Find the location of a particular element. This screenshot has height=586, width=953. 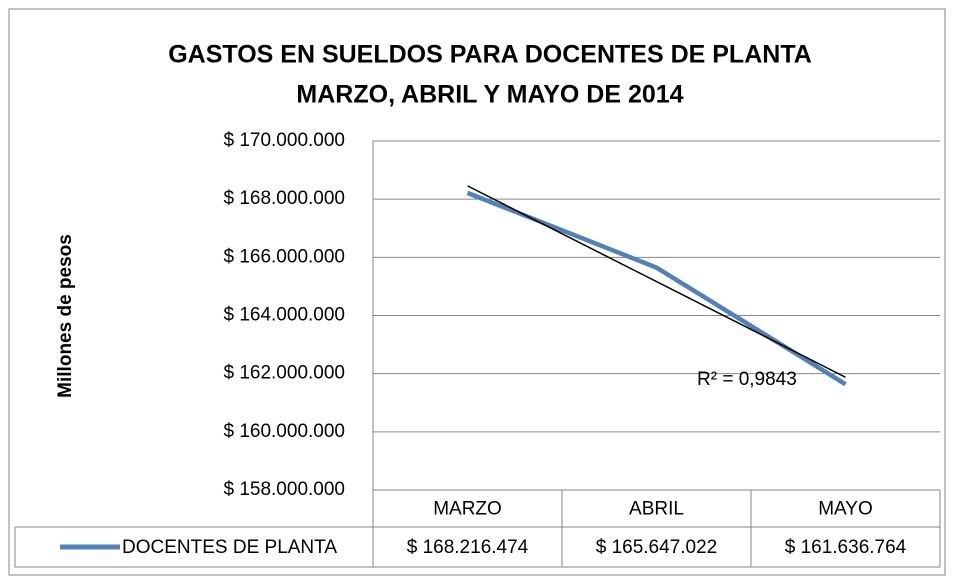

trendline-annotation: R² = 0,9843 is located at coordinates (747, 379).